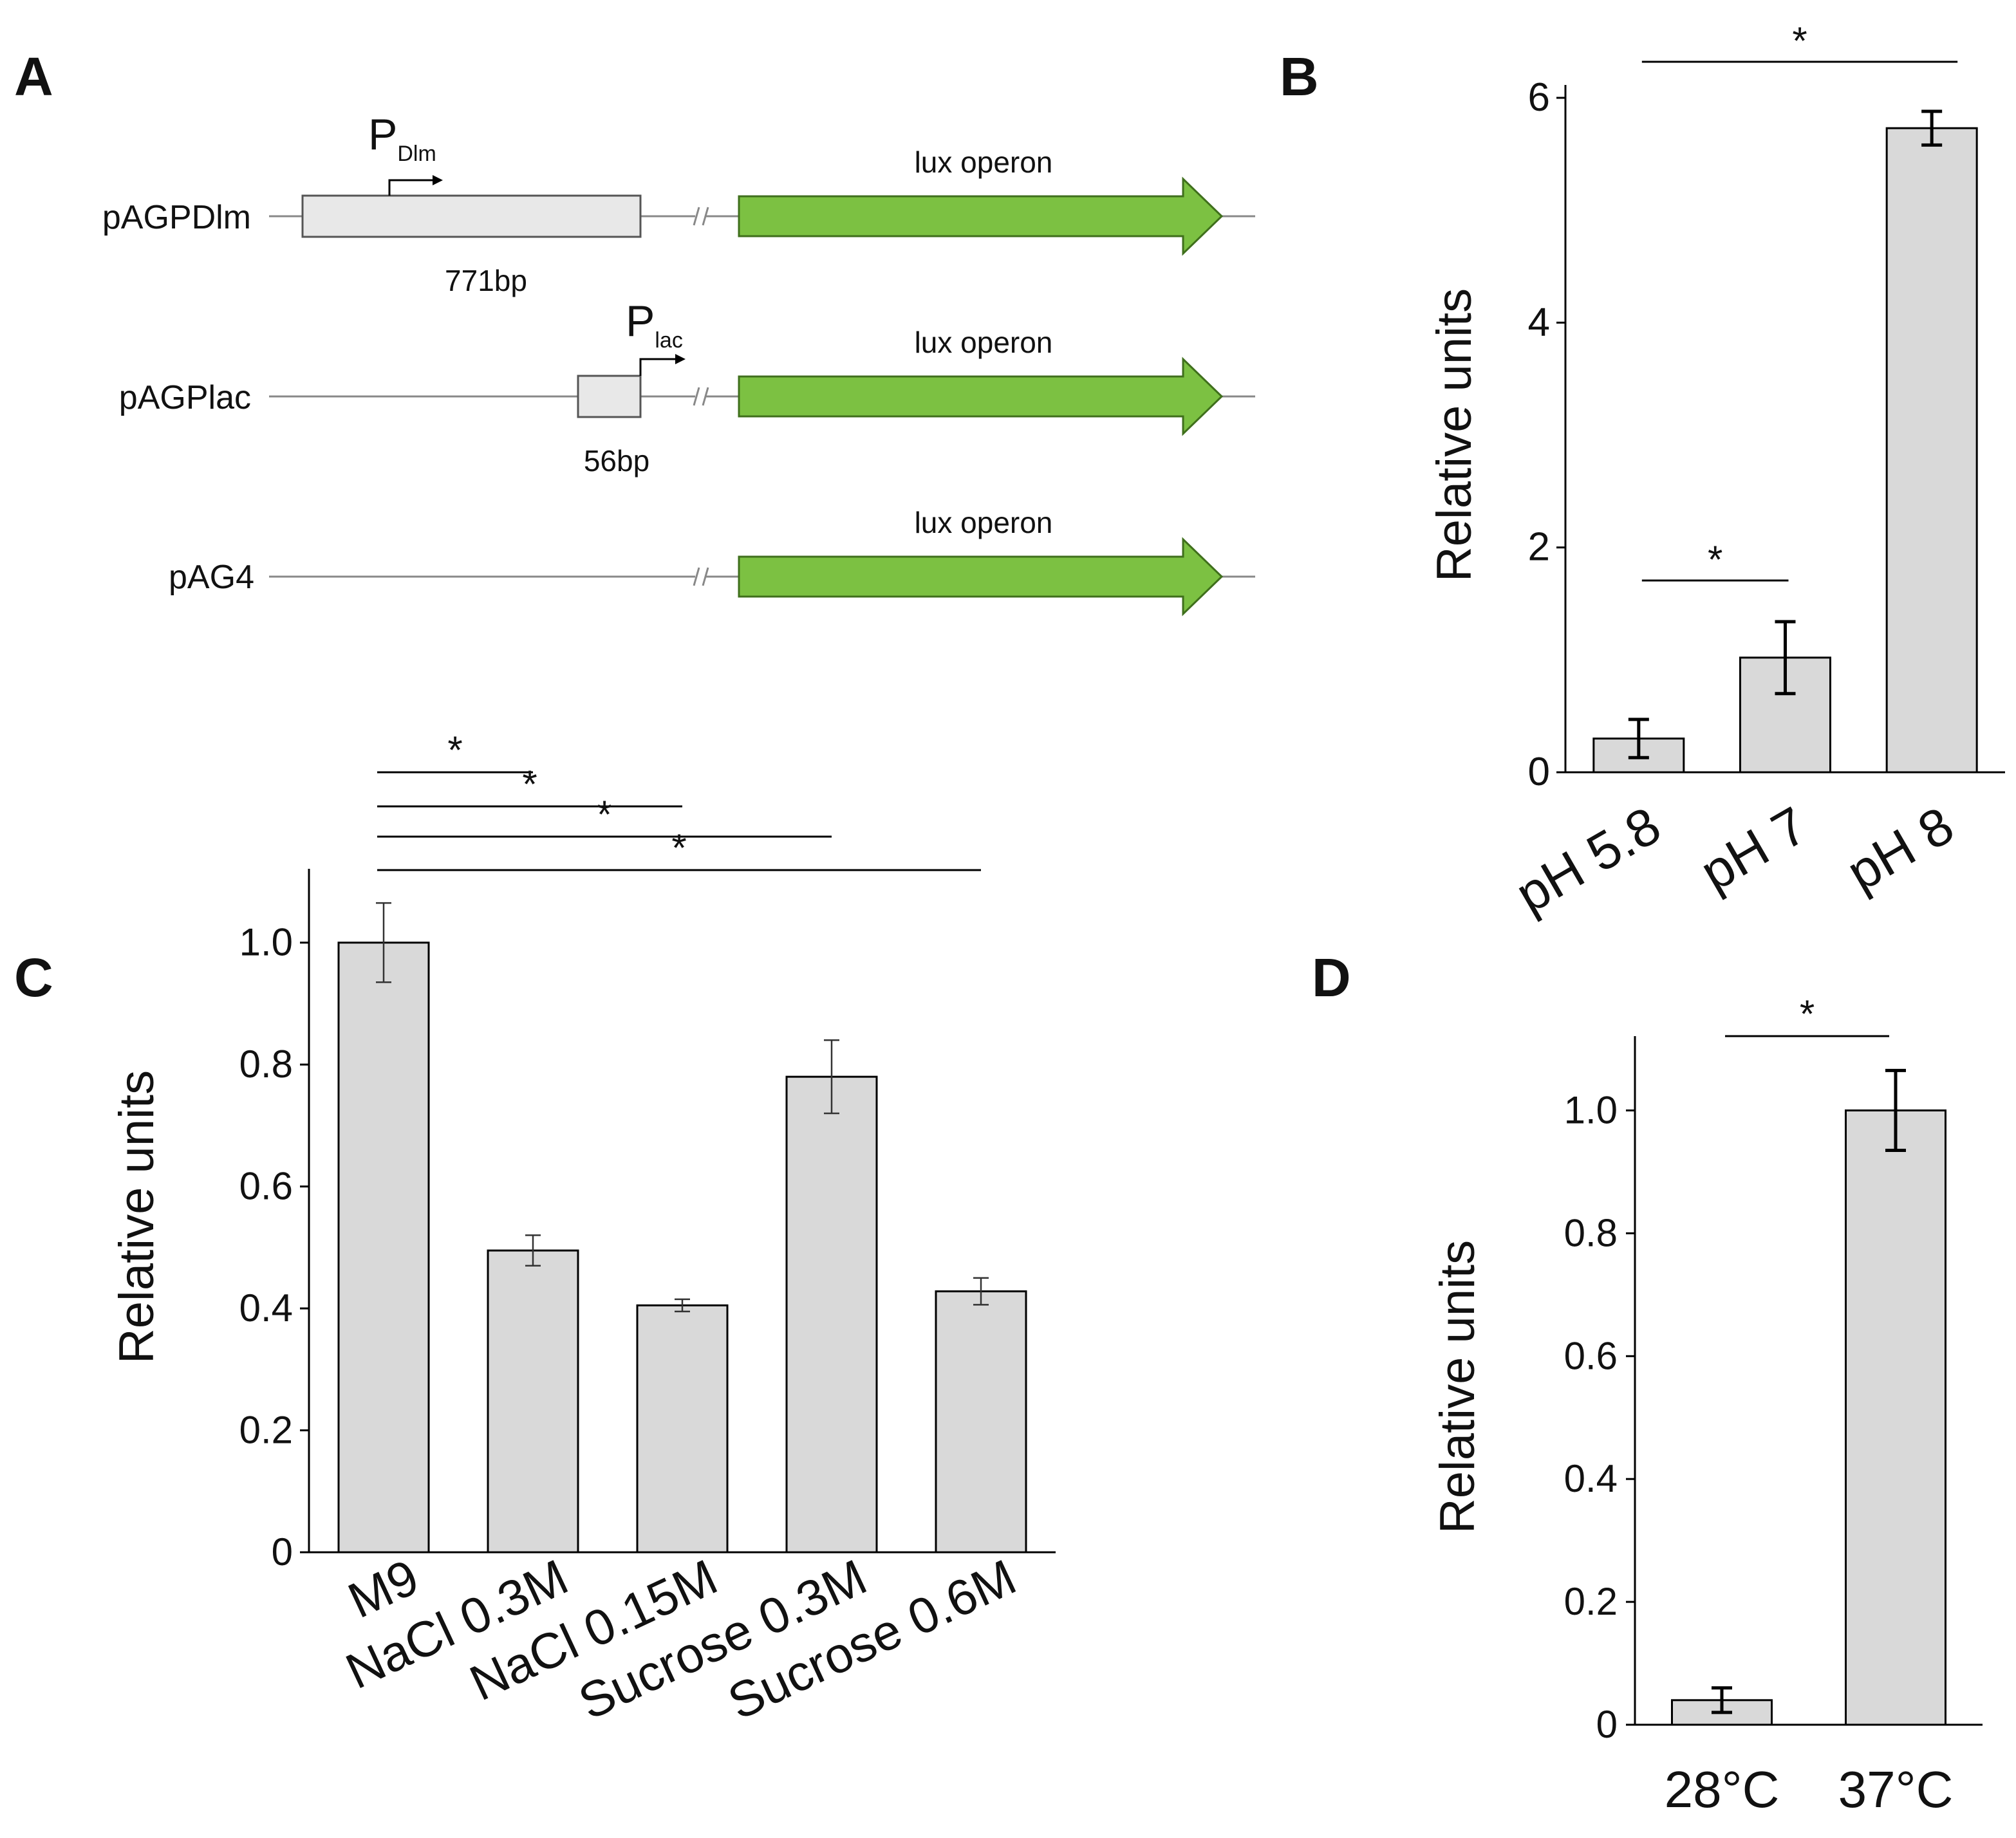  Describe the element at coordinates (1539, 98) in the screenshot. I see `y-tick-label: 6` at that location.